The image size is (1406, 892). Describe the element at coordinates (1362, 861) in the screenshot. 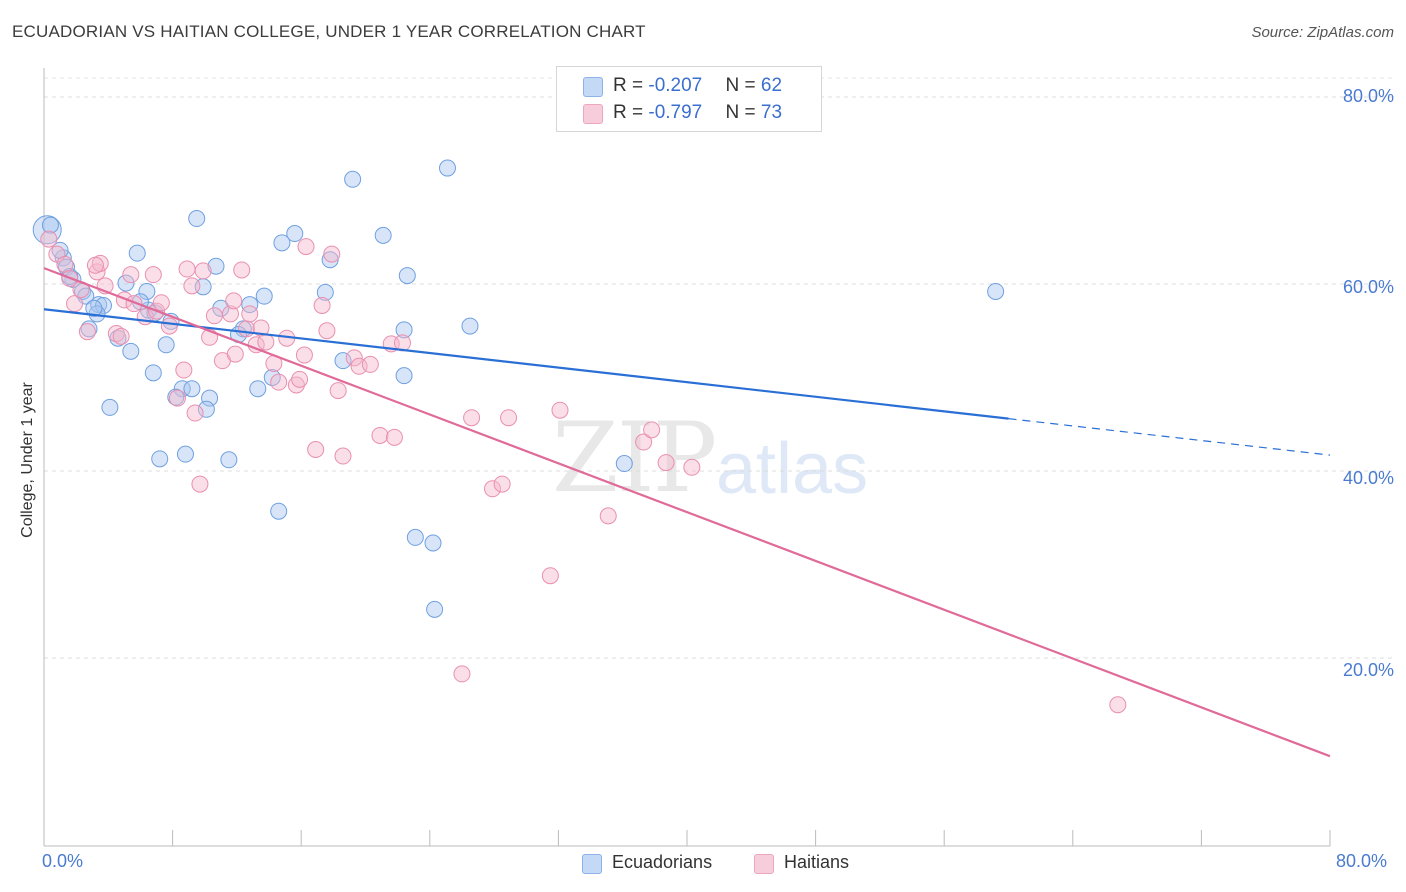

I see `x-tick-label: 80.0%` at that location.